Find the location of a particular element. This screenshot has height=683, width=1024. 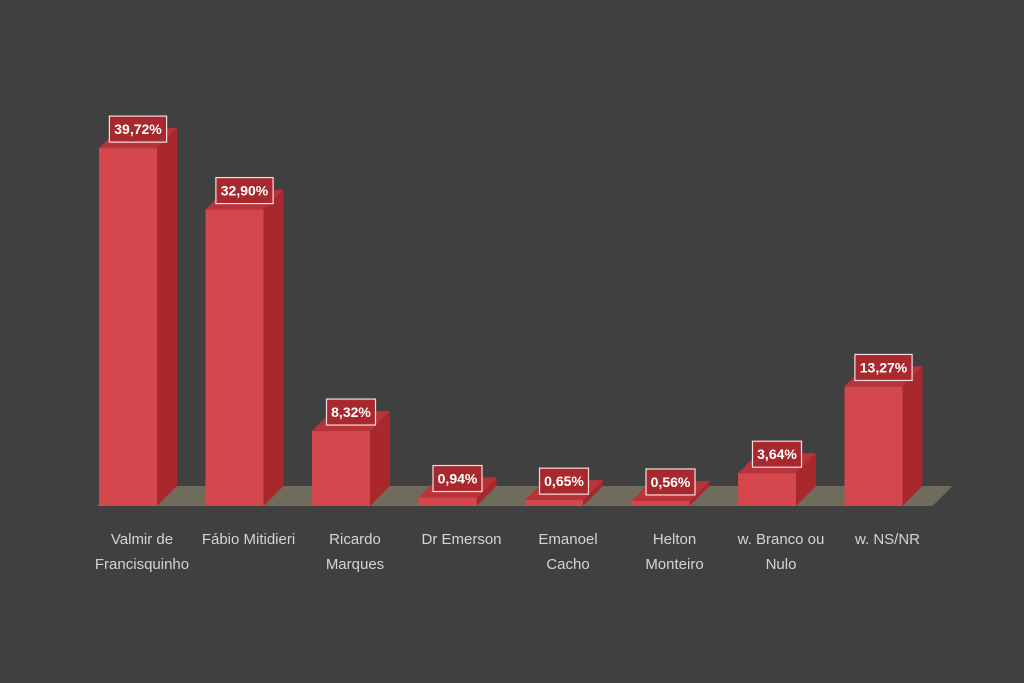

value-label-text: 0,56% is located at coordinates (671, 482).